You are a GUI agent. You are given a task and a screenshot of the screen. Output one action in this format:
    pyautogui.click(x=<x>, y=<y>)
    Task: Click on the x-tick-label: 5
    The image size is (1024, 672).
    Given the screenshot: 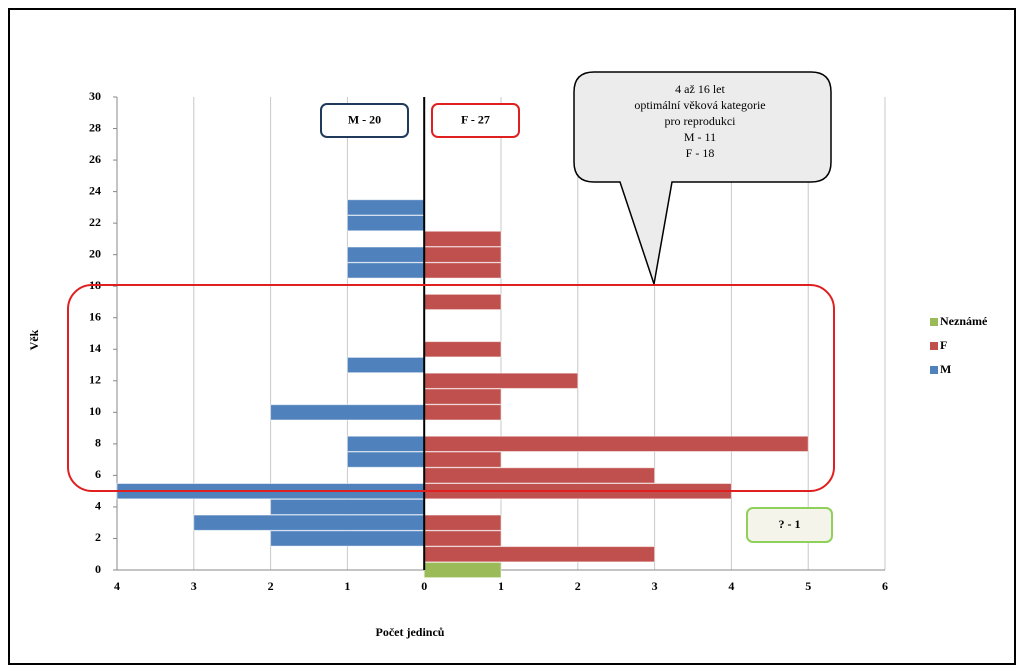 What is the action you would take?
    pyautogui.click(x=808, y=586)
    